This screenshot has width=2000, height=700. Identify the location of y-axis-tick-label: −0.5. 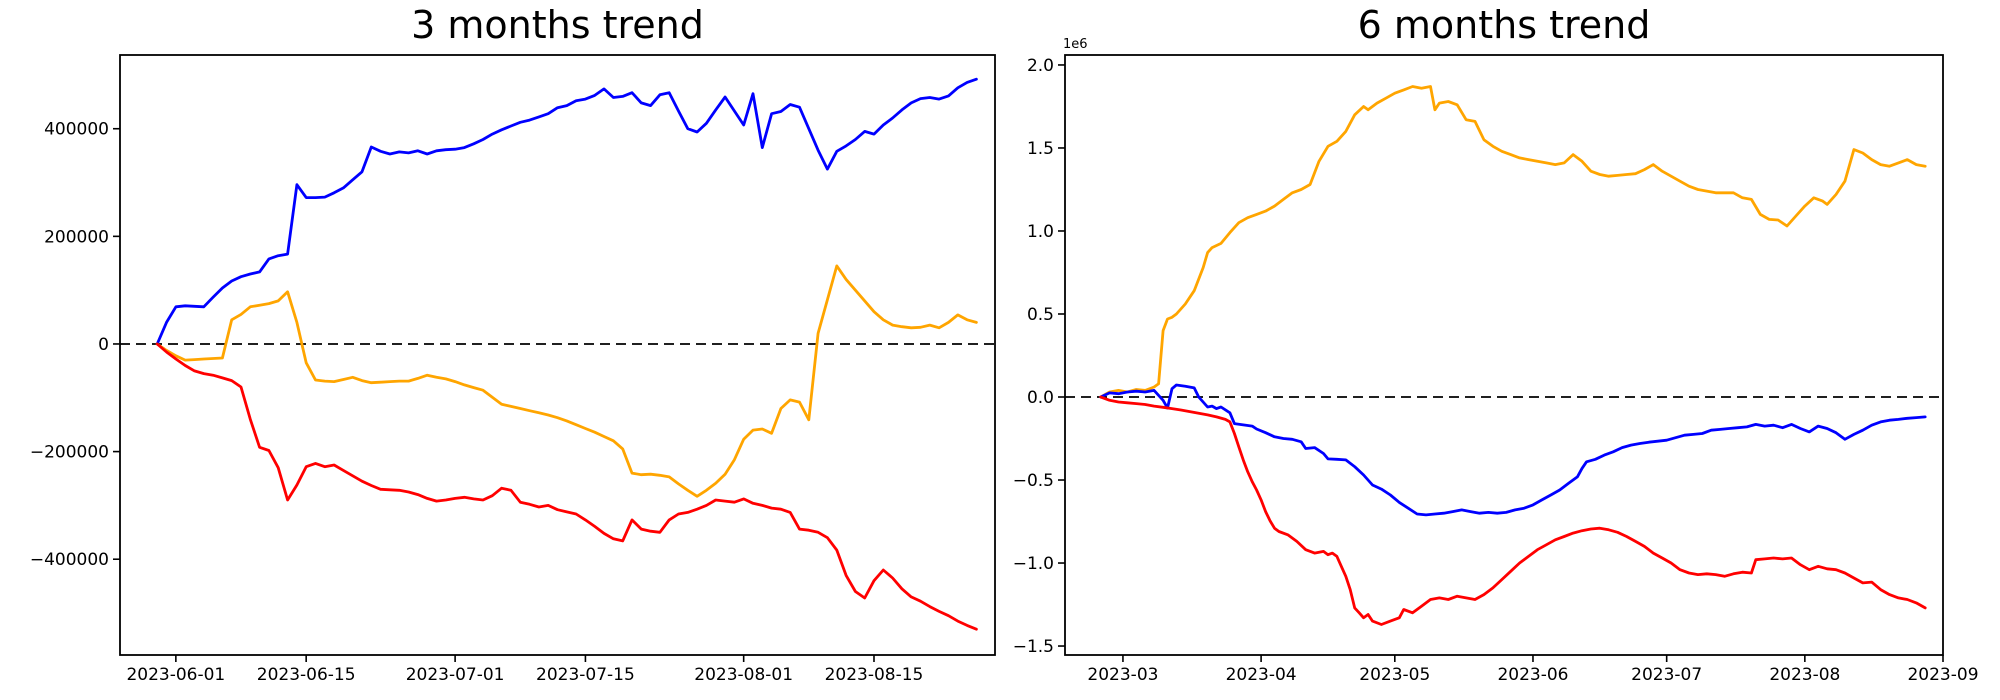
(1033, 481).